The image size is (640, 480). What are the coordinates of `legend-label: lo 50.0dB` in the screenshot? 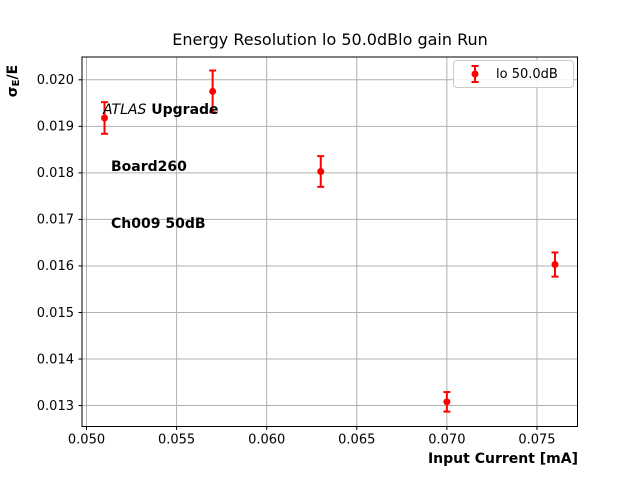 It's located at (527, 74).